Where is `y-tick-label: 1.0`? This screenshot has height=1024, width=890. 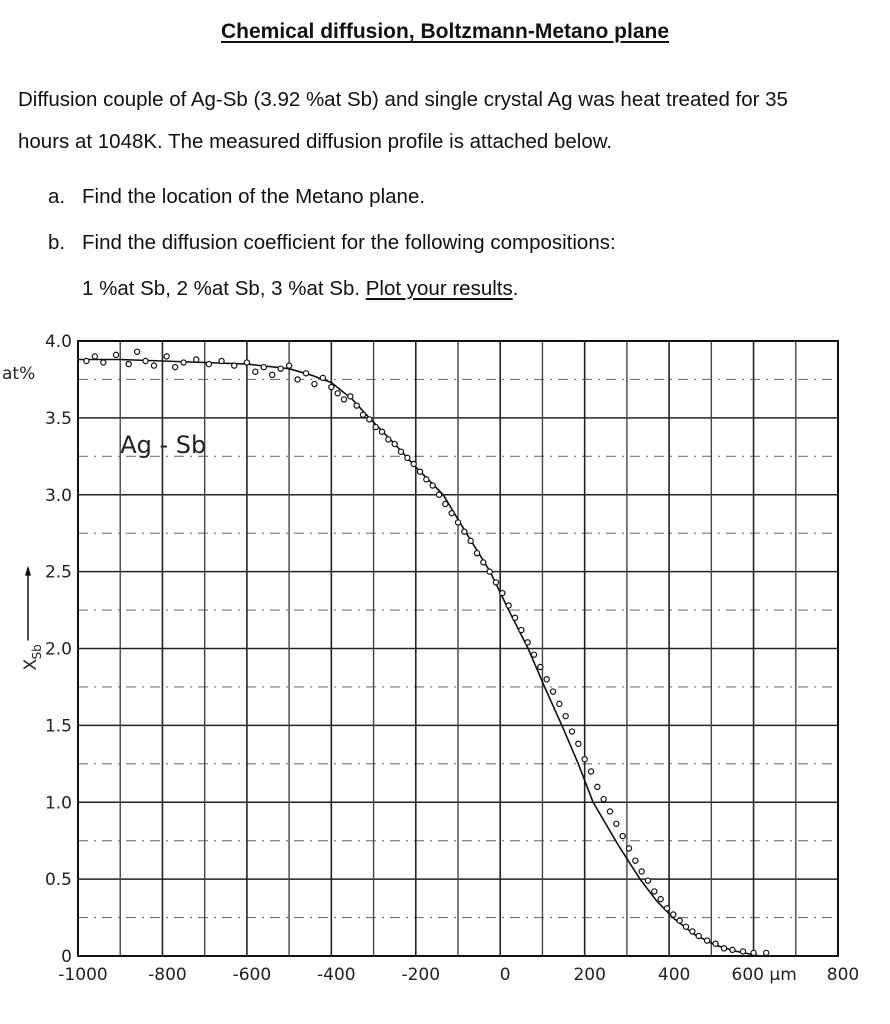
y-tick-label: 1.0 is located at coordinates (58, 803).